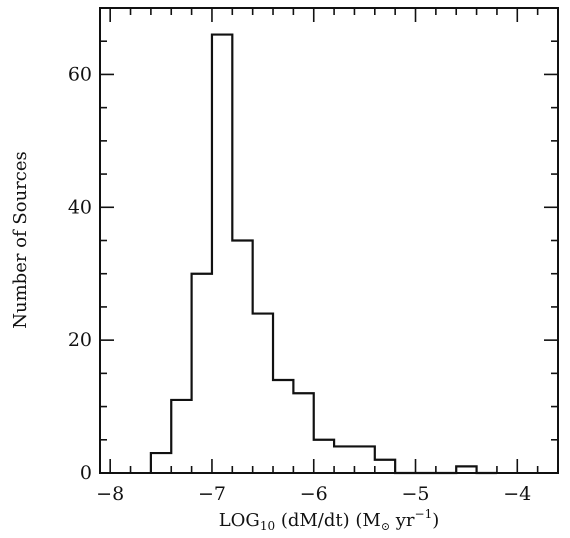 This screenshot has width=570, height=538. Describe the element at coordinates (80, 74) in the screenshot. I see `y-tick-label: 60` at that location.